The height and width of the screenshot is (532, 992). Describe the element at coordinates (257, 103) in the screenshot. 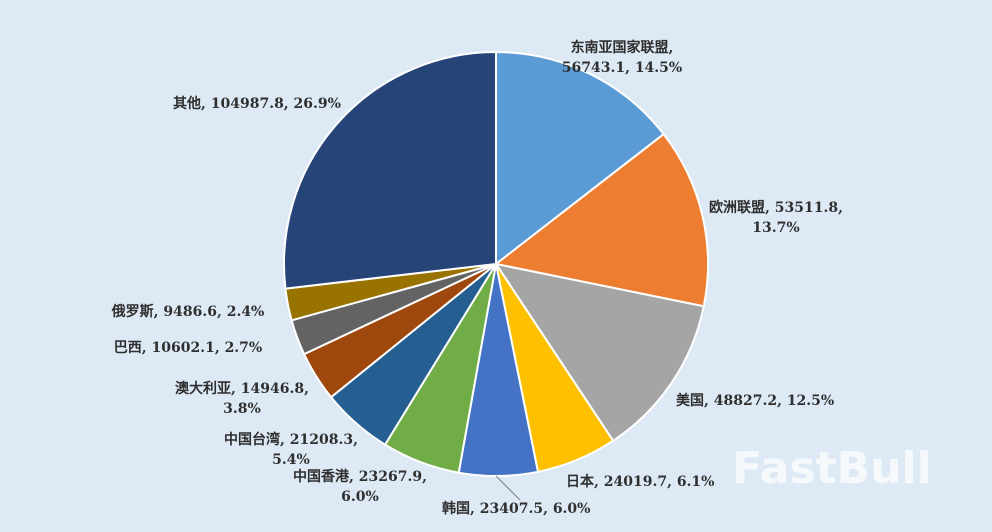

I see `data-label: 其他, 104987.8, 26.9%` at that location.